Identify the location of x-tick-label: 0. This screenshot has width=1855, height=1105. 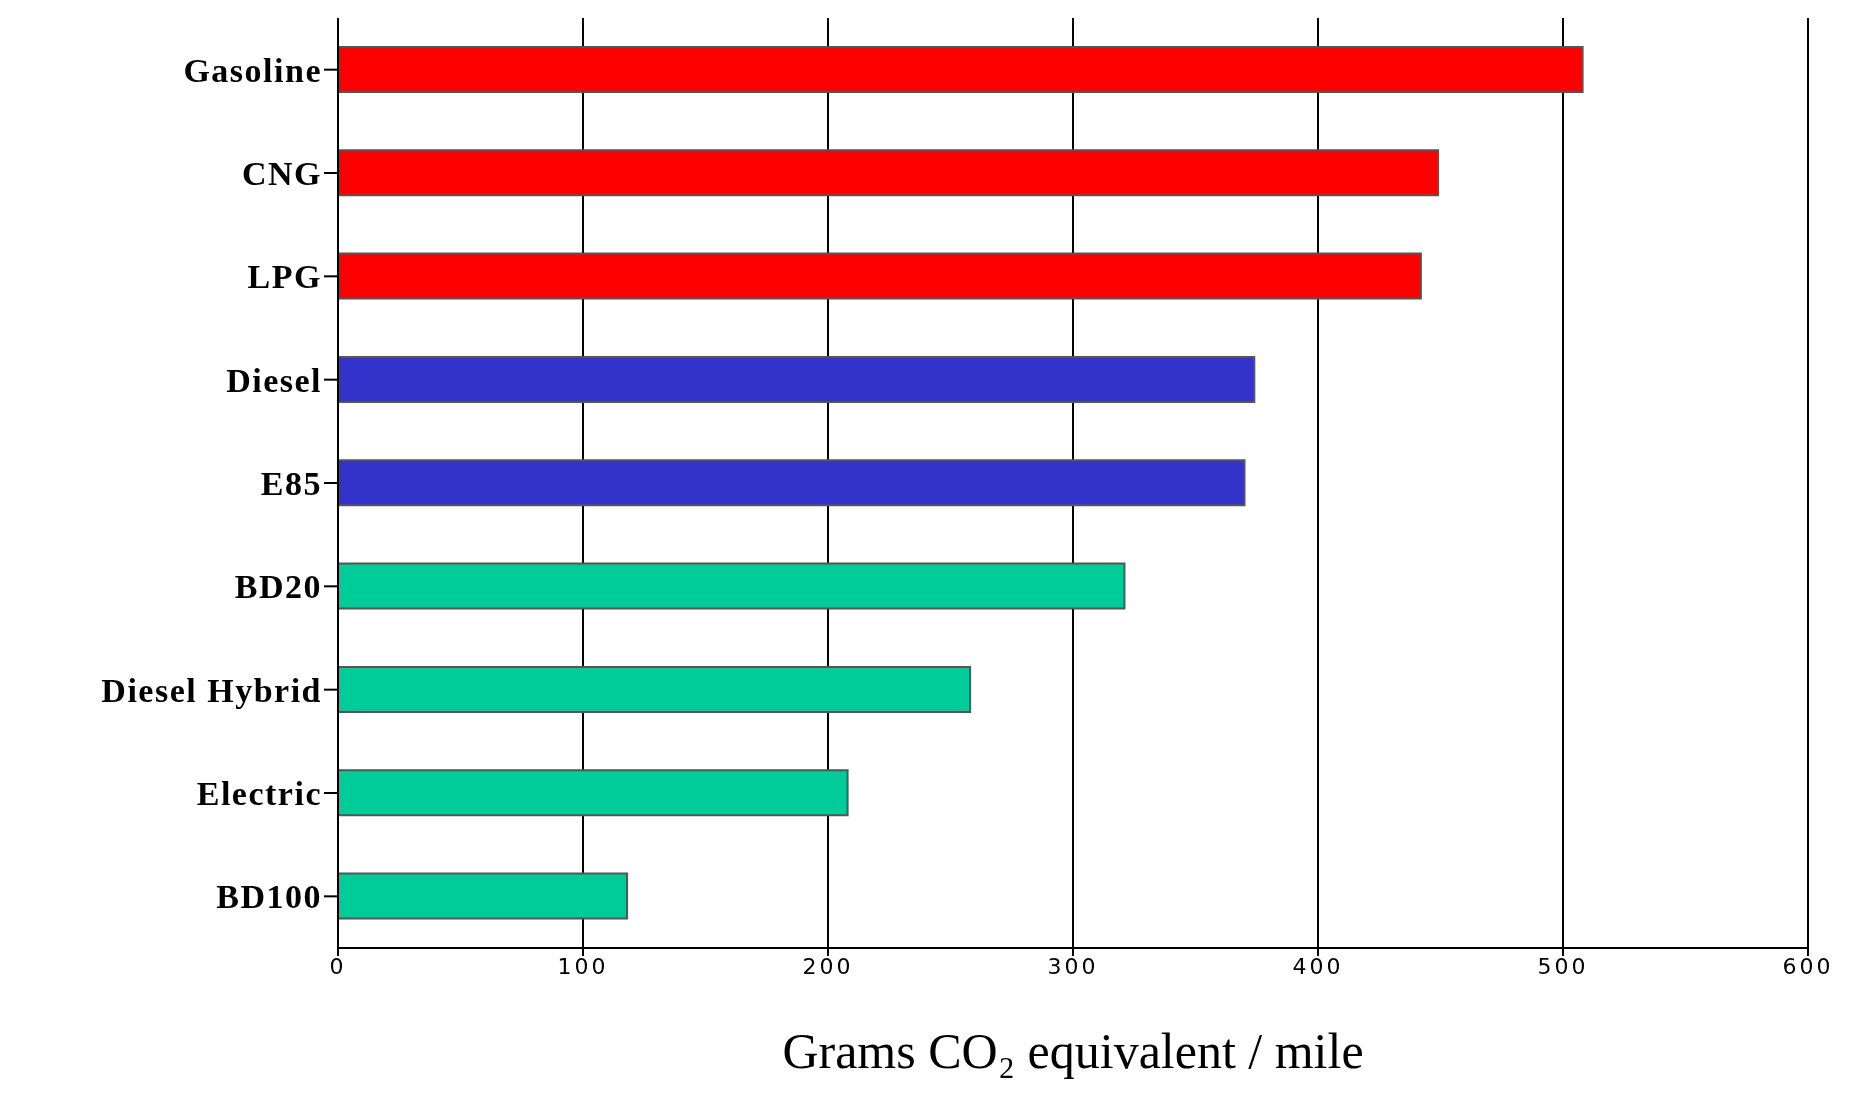
(338, 966).